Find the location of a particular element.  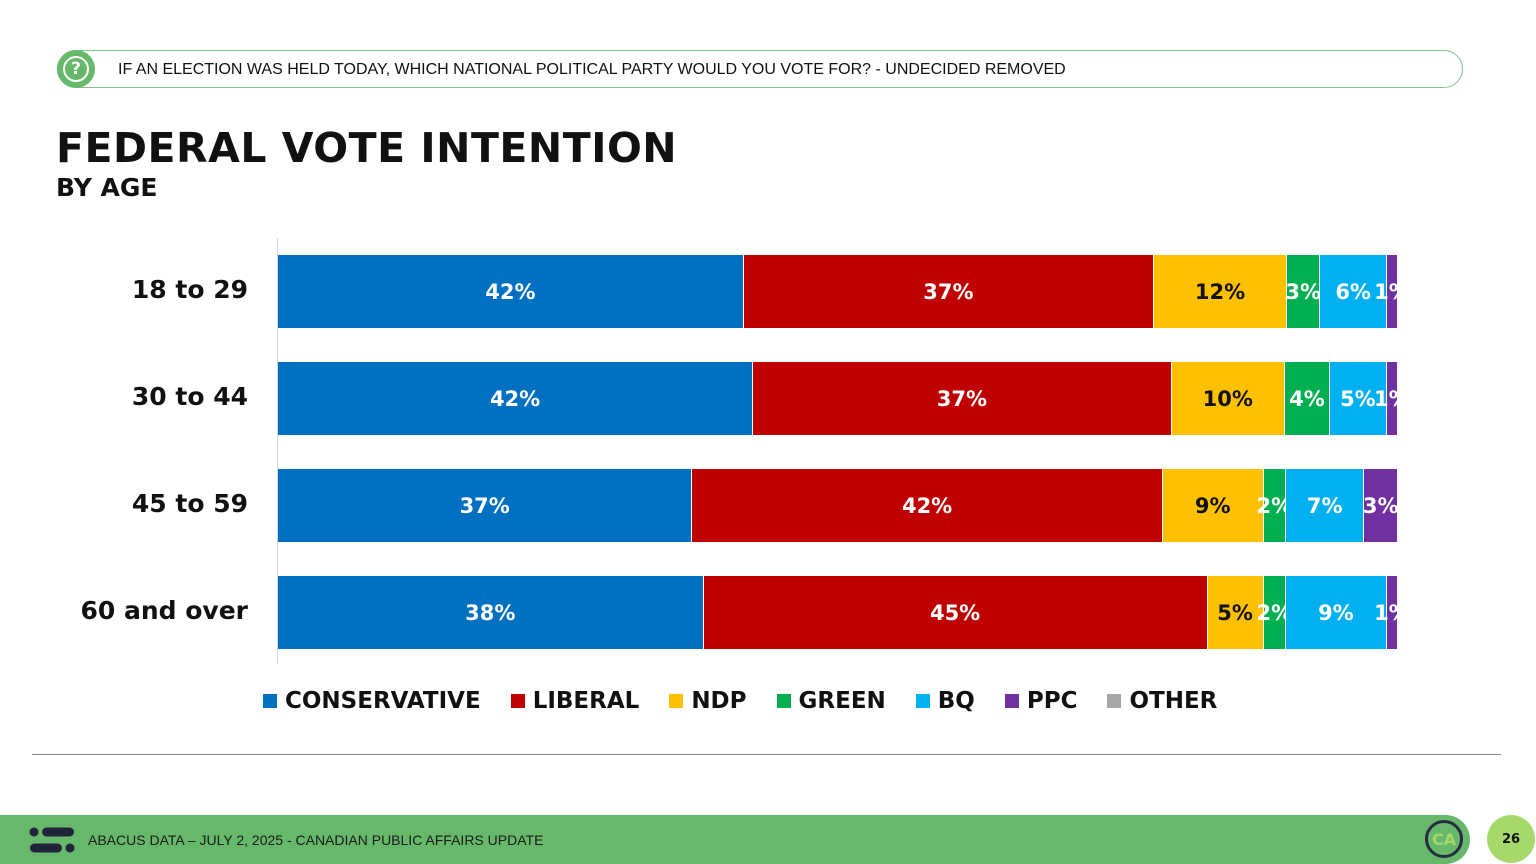

bar-segment-ndp: 12% is located at coordinates (1221, 291).